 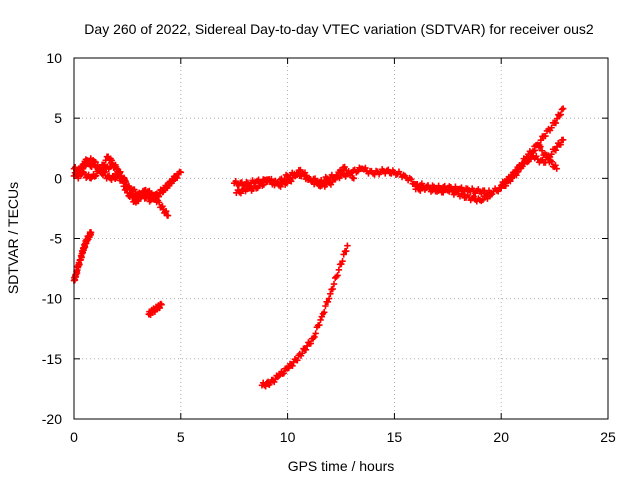 I want to click on x-tick-label: 0, so click(x=74, y=437).